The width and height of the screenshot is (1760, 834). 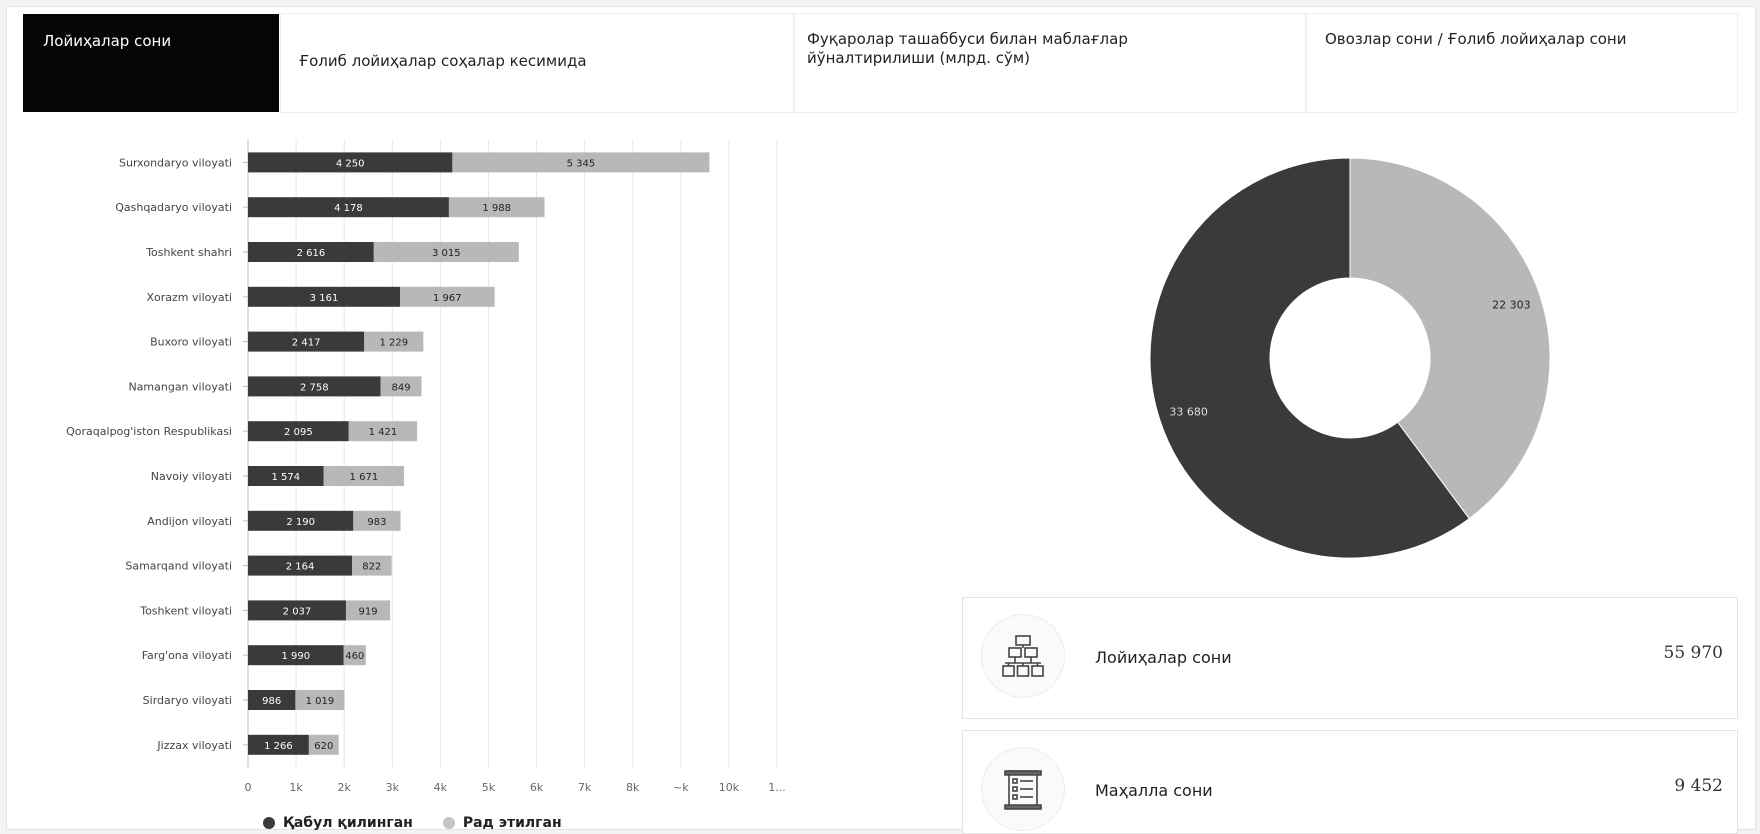 What do you see at coordinates (585, 787) in the screenshot?
I see `x-tick-label: 7k` at bounding box center [585, 787].